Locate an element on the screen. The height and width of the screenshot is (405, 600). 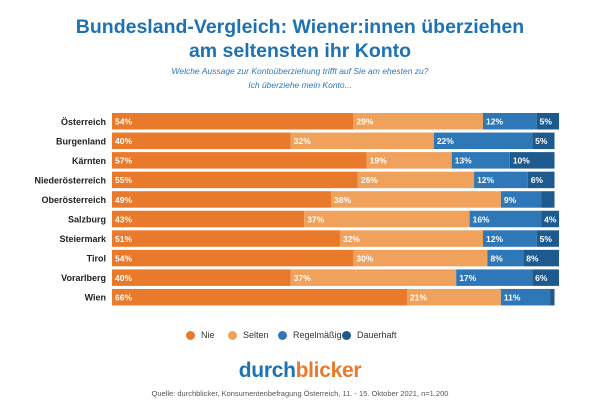
brand-logo-part-1: durch is located at coordinates (267, 370).